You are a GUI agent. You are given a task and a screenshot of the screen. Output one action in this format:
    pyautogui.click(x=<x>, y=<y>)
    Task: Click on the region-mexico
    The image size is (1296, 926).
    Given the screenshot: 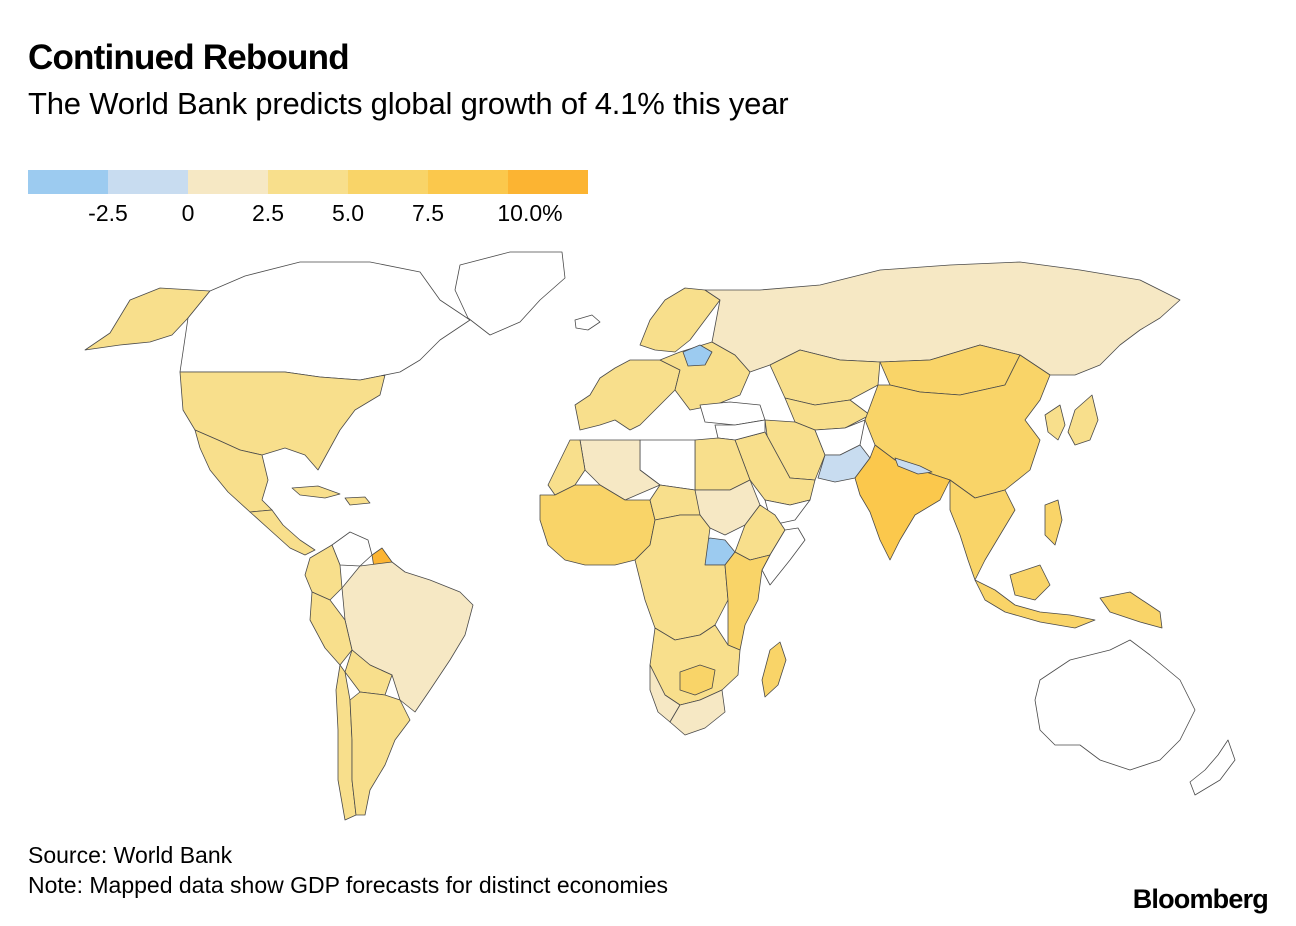 What is the action you would take?
    pyautogui.click(x=233, y=471)
    